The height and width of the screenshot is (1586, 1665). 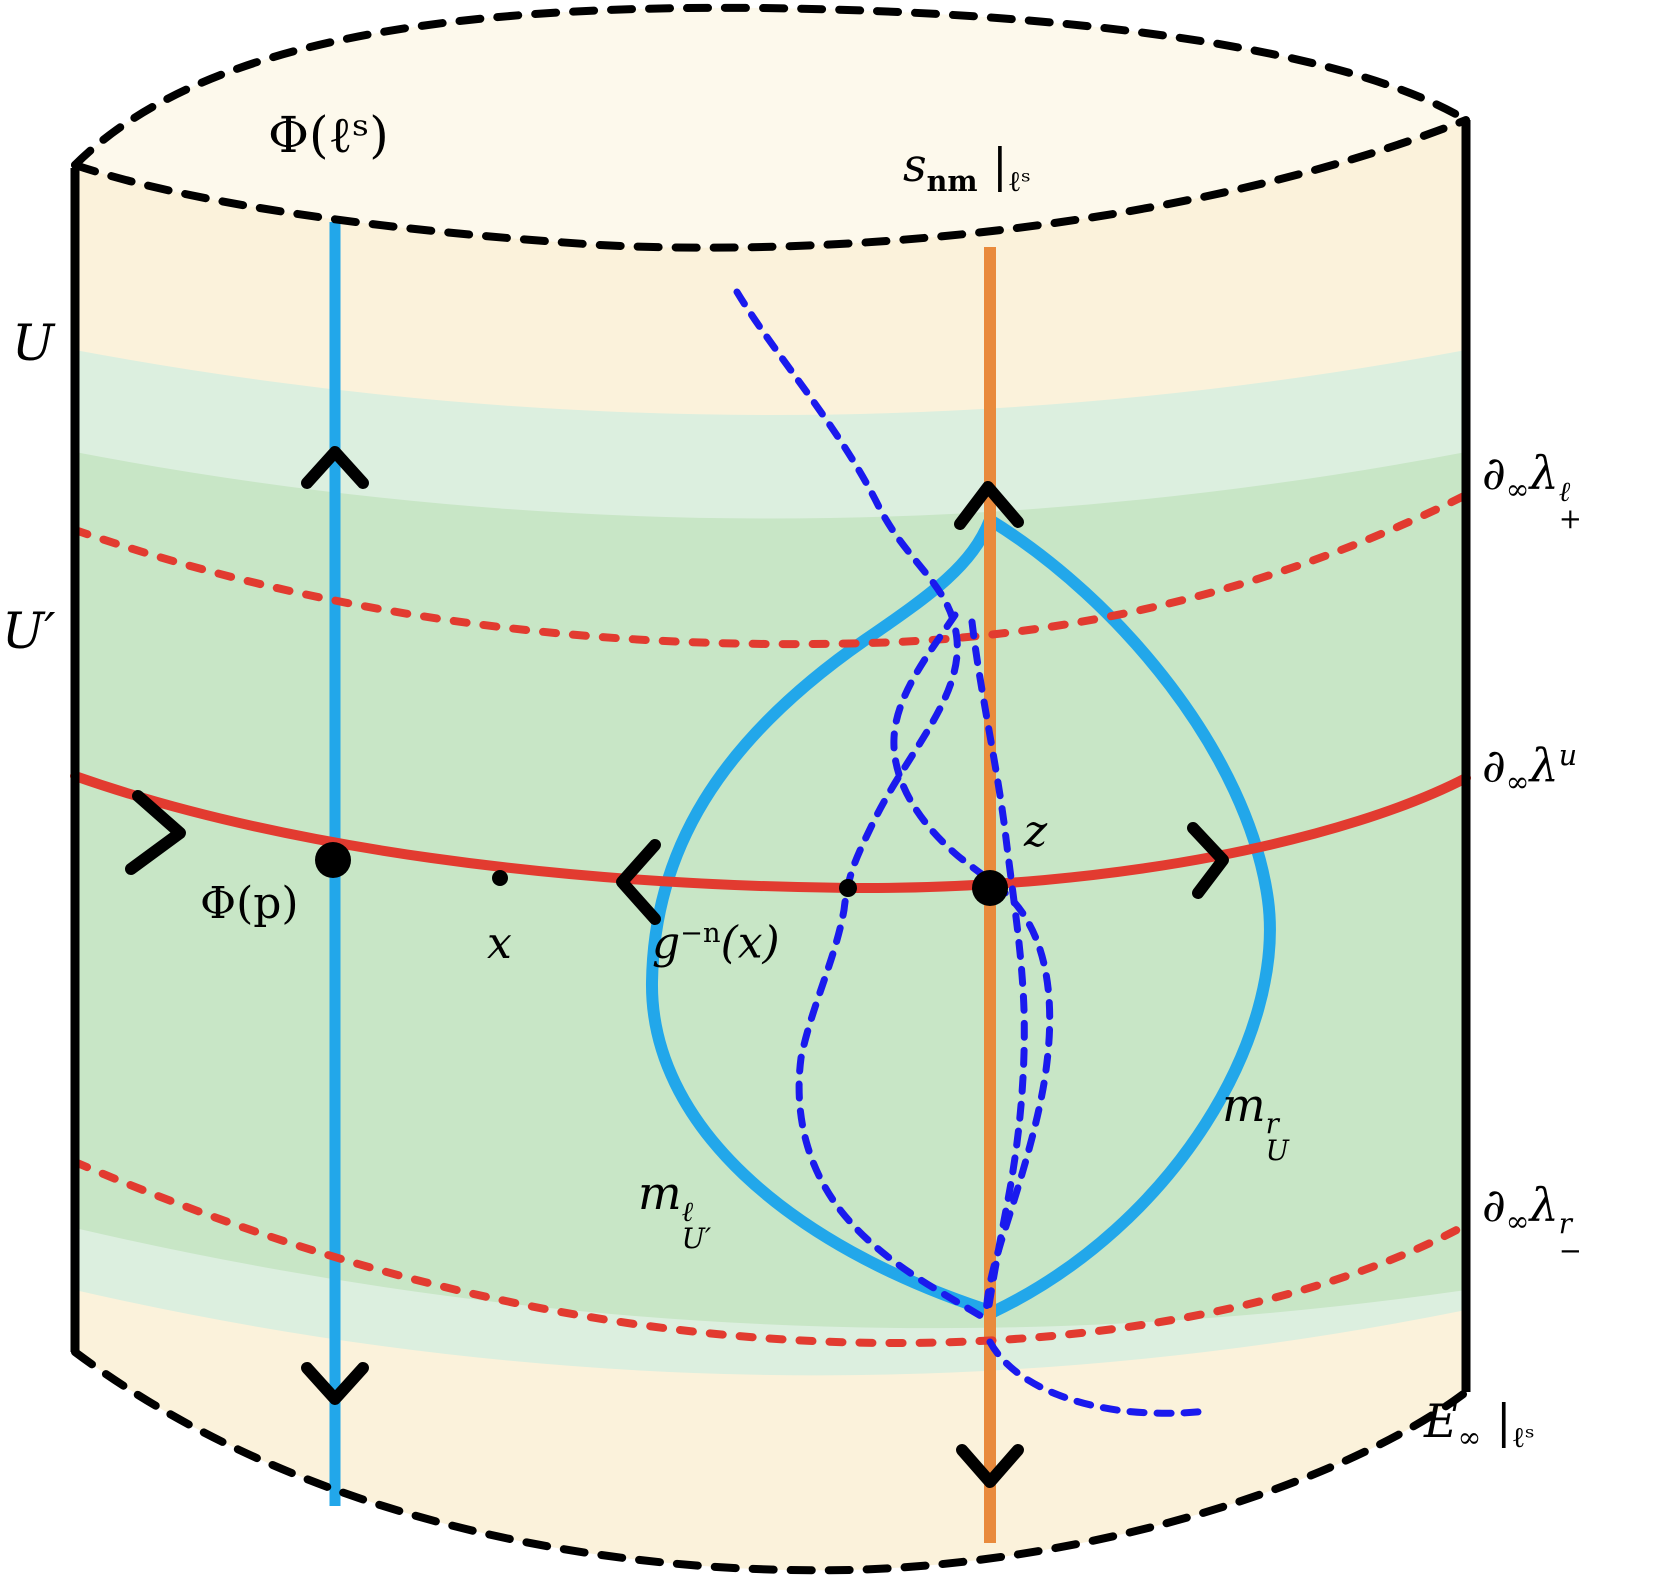 I want to click on arrow-orange-down, so click(x=990, y=1466).